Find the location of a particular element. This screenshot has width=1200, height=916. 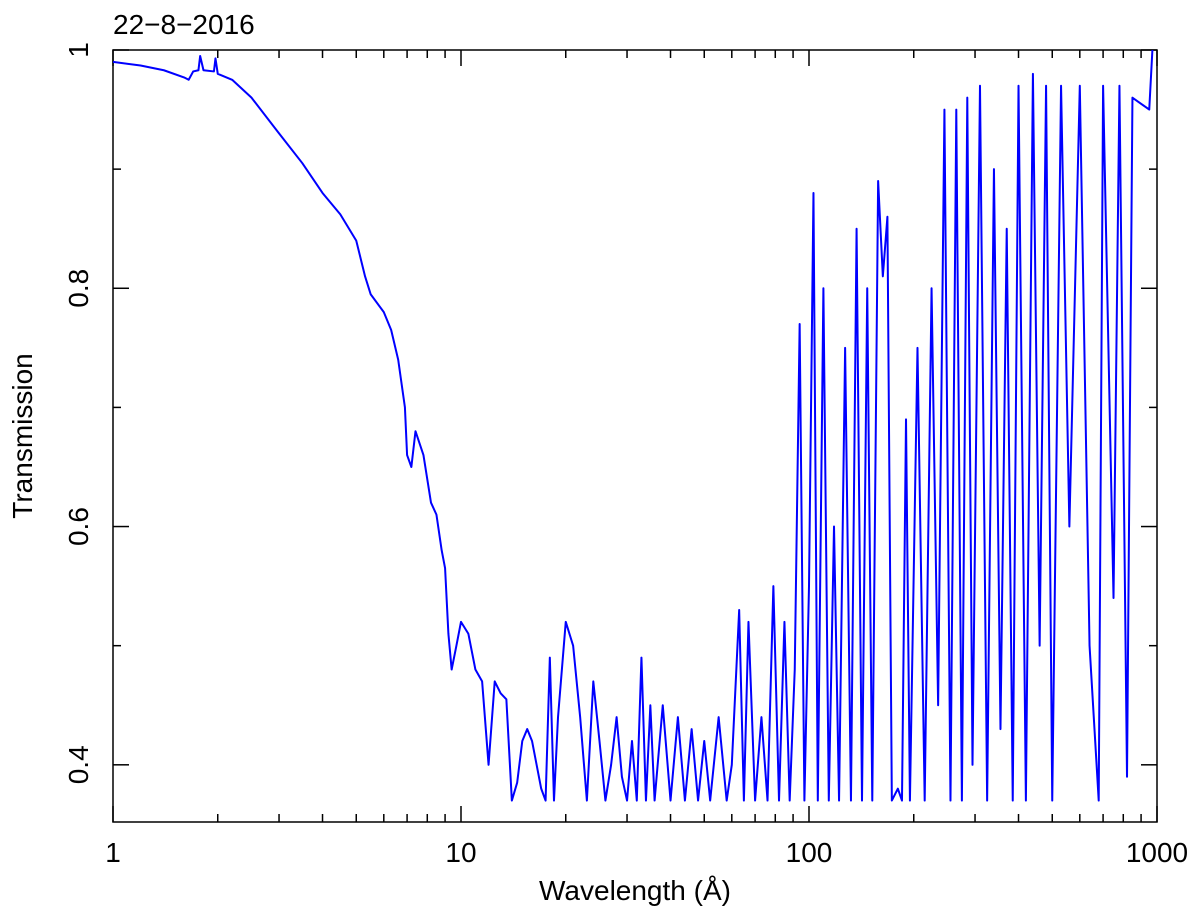

chart-title: 22−8−2016 is located at coordinates (184, 24).